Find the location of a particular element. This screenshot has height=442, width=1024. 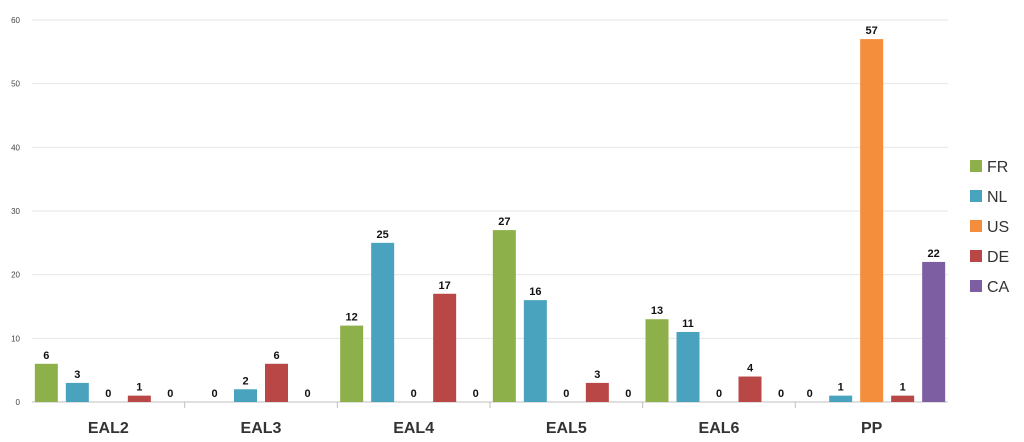

x-axis-categories: EAL2 EAL3 EAL4 EAL5 EAL6 PP is located at coordinates (485, 428).